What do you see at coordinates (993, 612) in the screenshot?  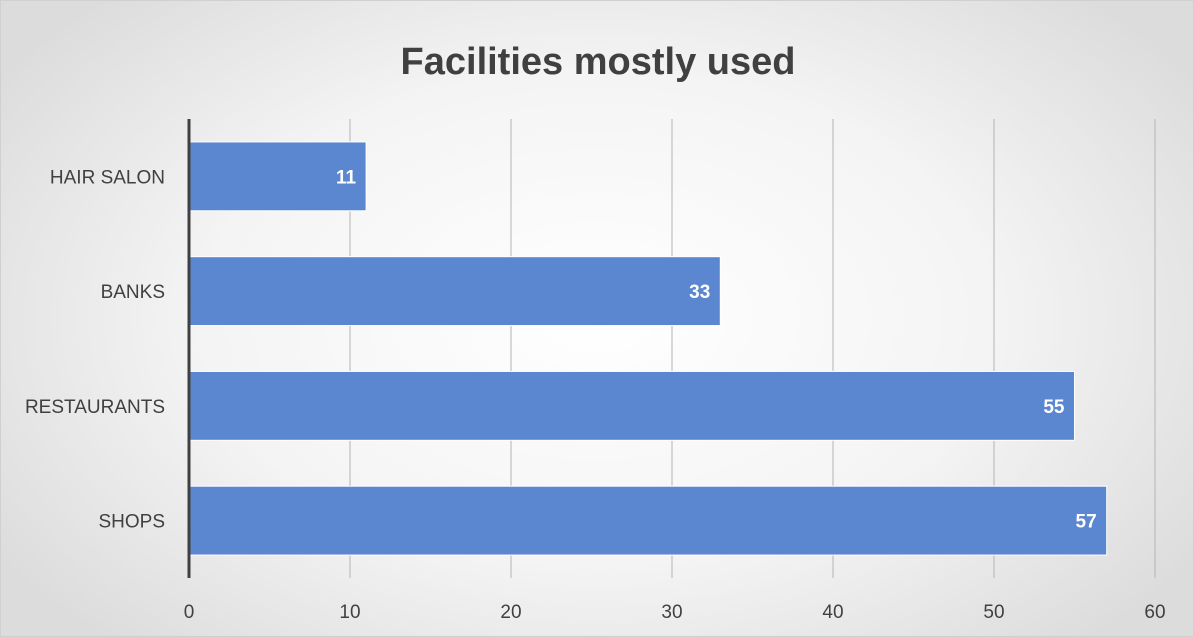 I see `x-tick-label: 50` at bounding box center [993, 612].